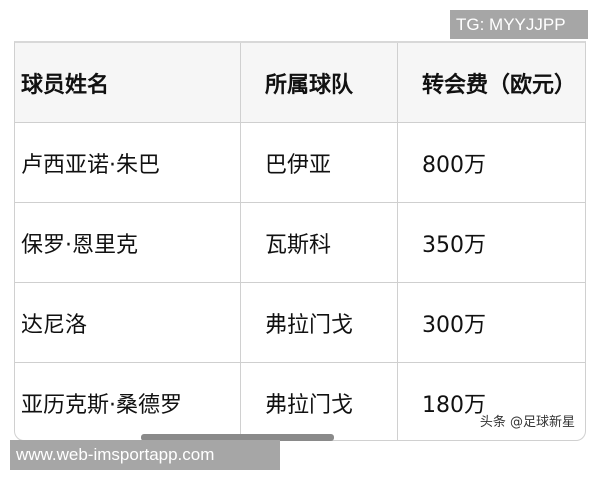 The width and height of the screenshot is (600, 480). I want to click on source-credit: 头条 @足球新星, so click(527, 422).